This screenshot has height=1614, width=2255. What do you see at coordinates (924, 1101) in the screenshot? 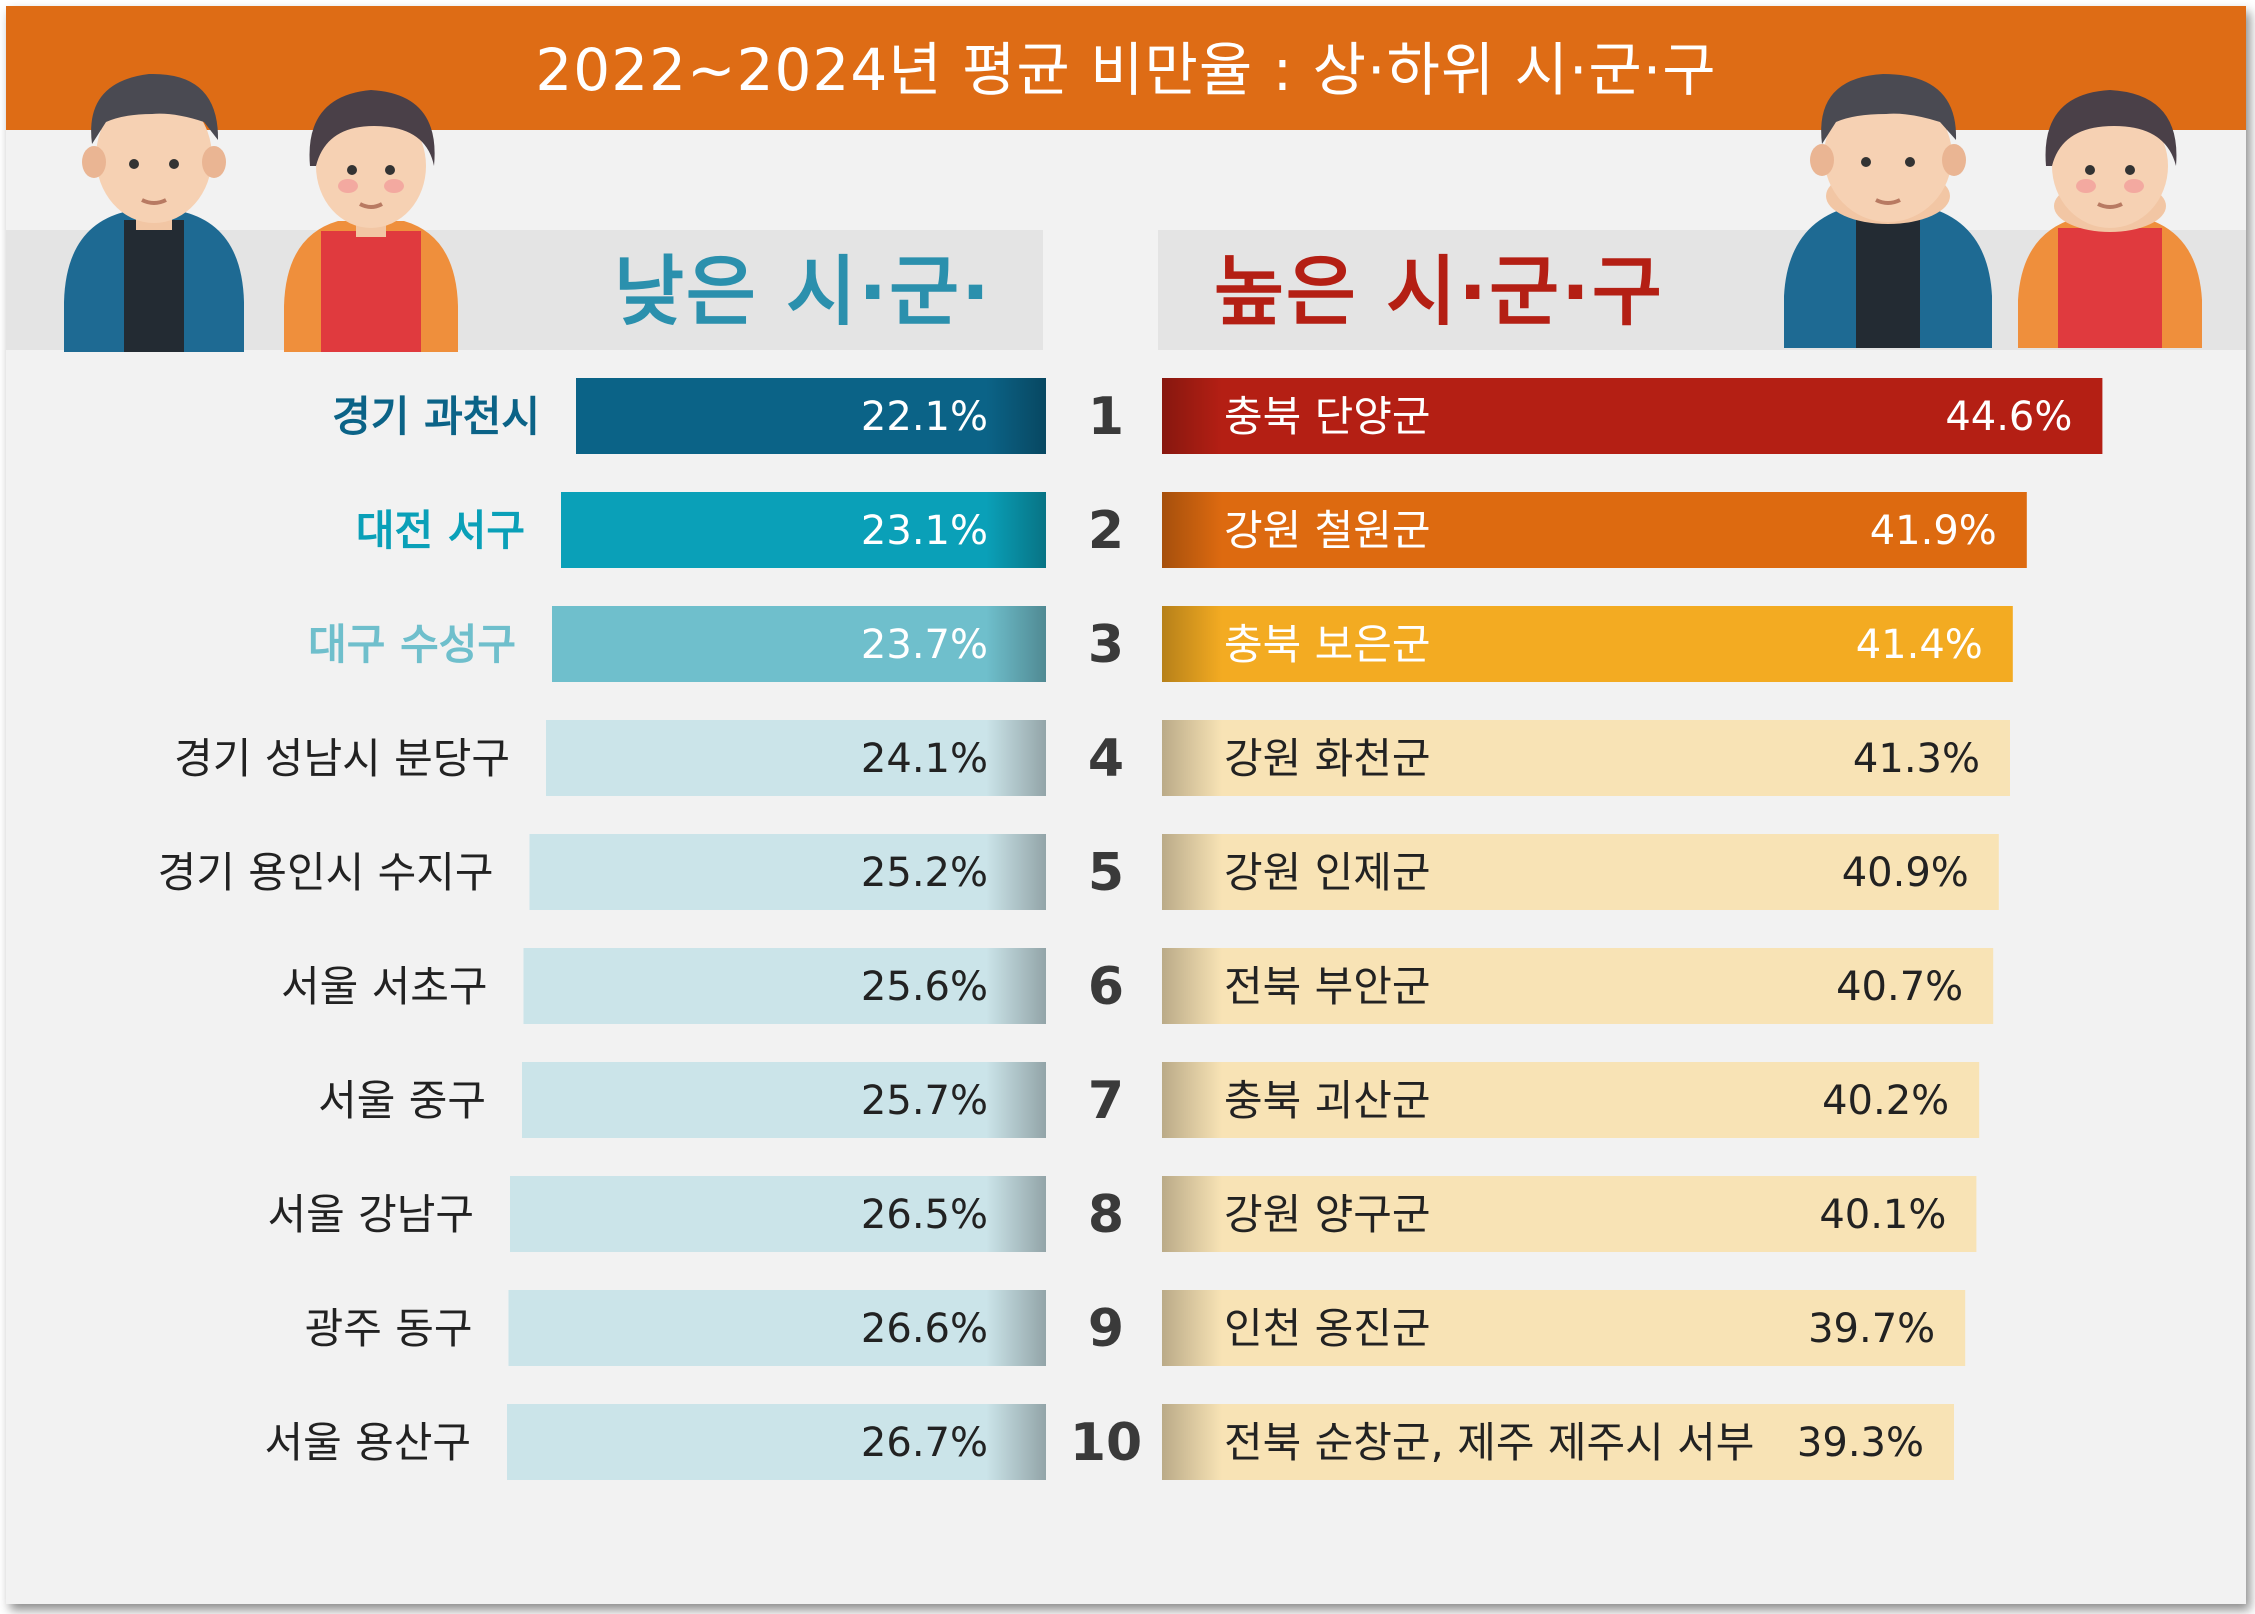
I see `low-value-label: 25.7%` at bounding box center [924, 1101].